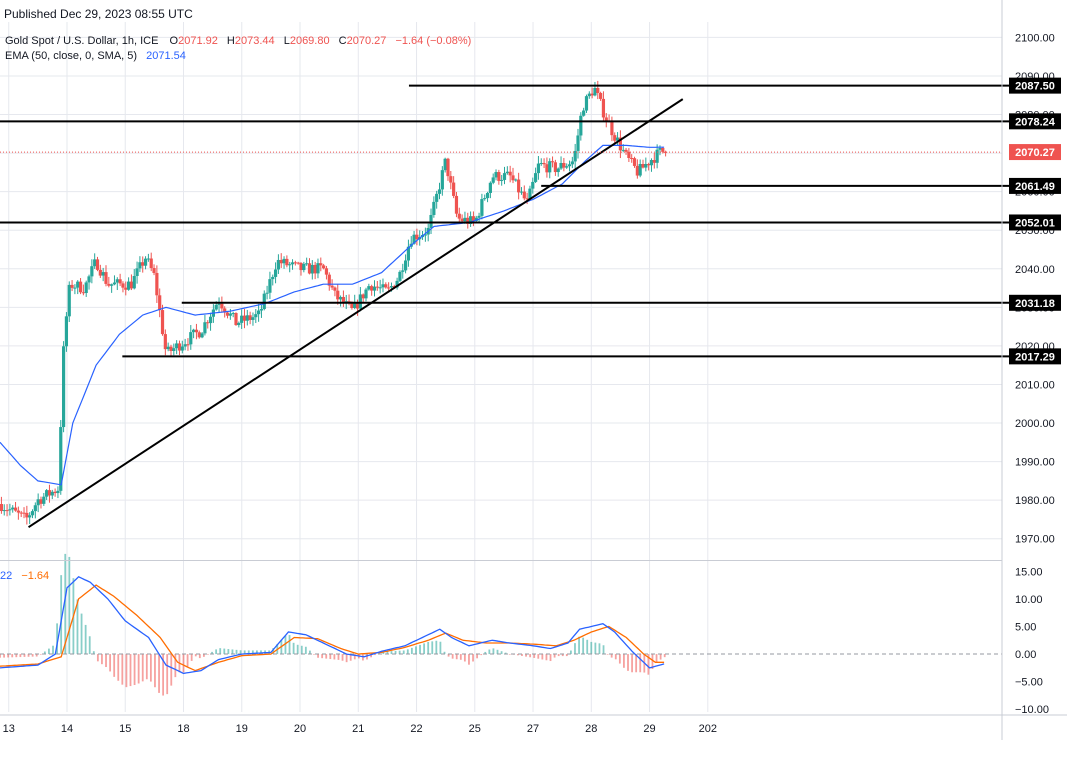 Image resolution: width=1067 pixels, height=773 pixels. I want to click on published-label: Published Dec 29, 2023 08:55 UTC, so click(98, 14).